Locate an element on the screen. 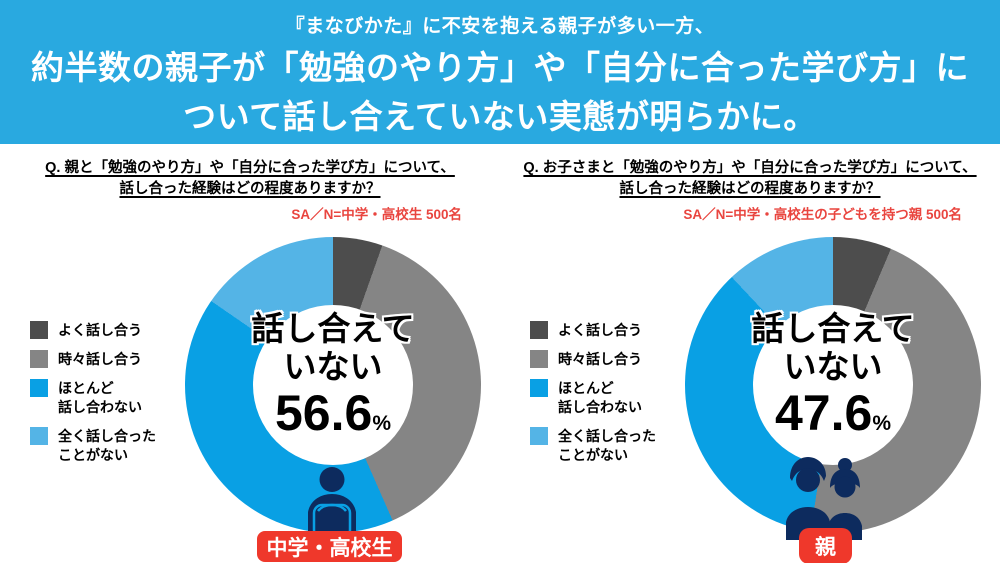 The image size is (1000, 563). legend-students: よく話し合う 時々話し合う ほとんど 話し合わない 全く話し合った ことがない is located at coordinates (93, 393).